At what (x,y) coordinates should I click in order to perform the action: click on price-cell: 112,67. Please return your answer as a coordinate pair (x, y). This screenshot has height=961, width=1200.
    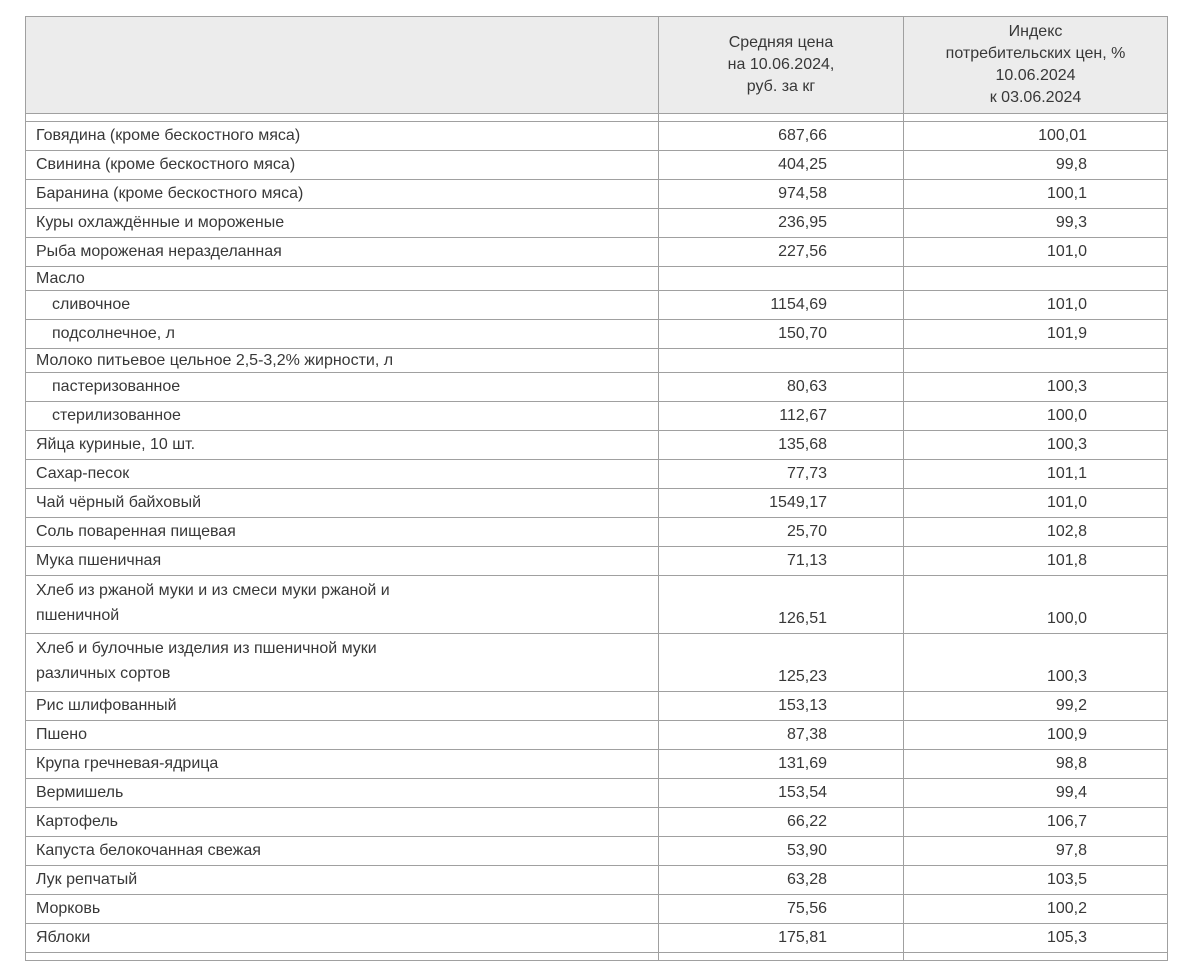
    Looking at the image, I should click on (781, 416).